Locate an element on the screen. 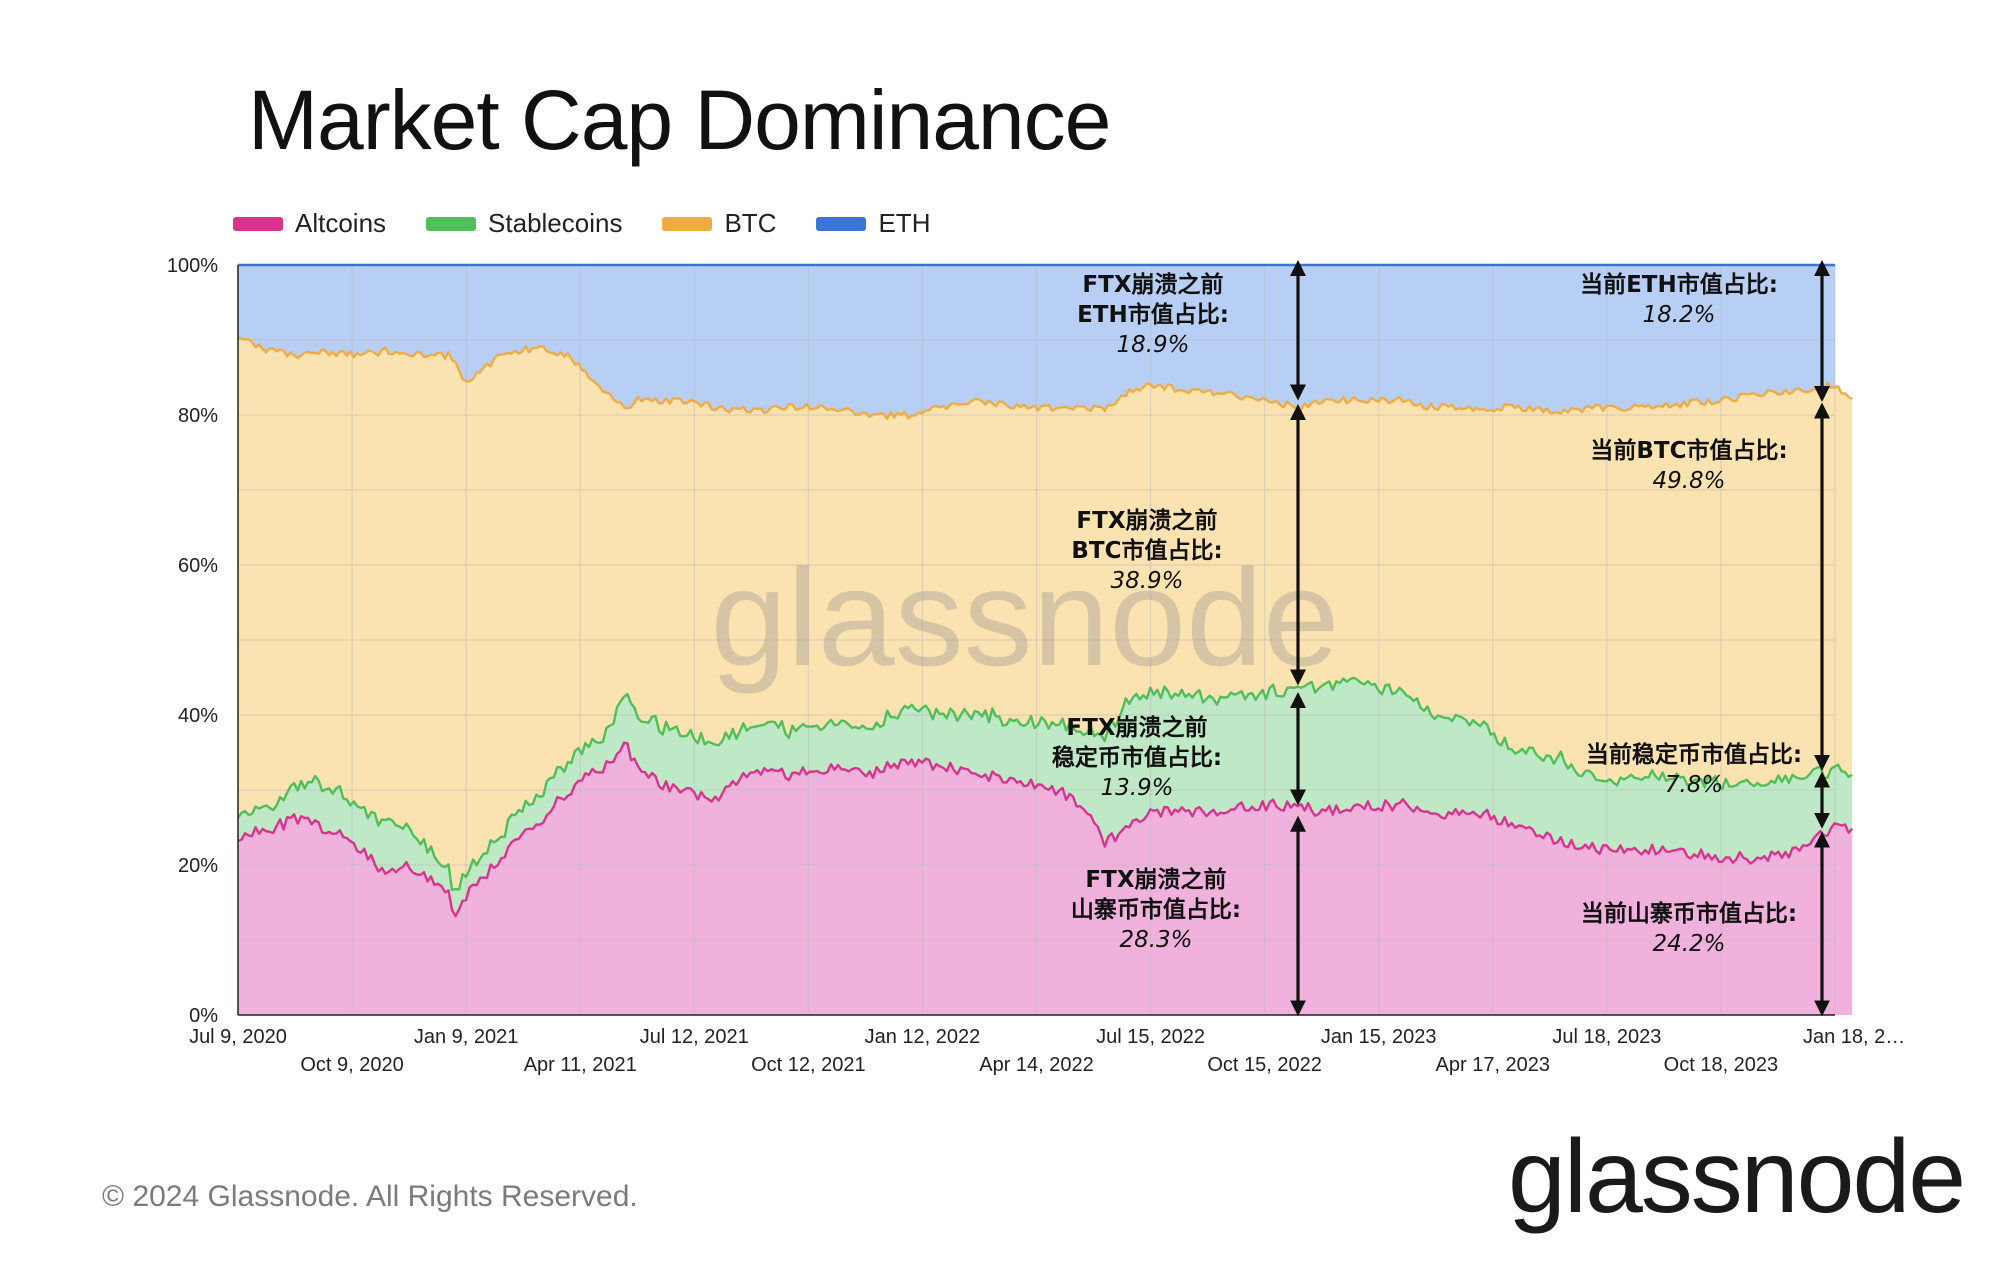 Image resolution: width=2000 pixels, height=1268 pixels. x-tick-label: Jan 12, 2022 is located at coordinates (923, 1037).